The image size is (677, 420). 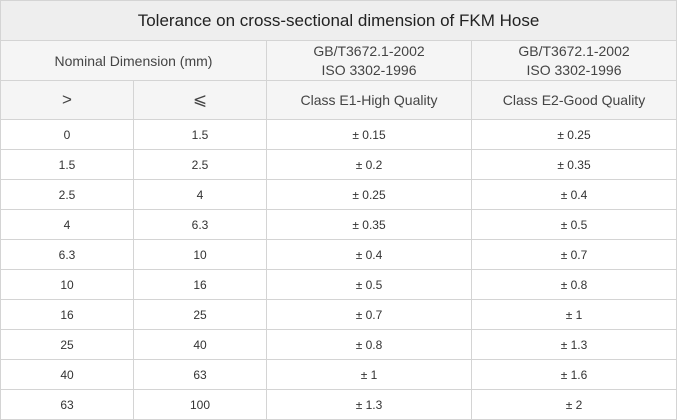 I want to click on cell-class-e2: ± 0.25, so click(x=573, y=134).